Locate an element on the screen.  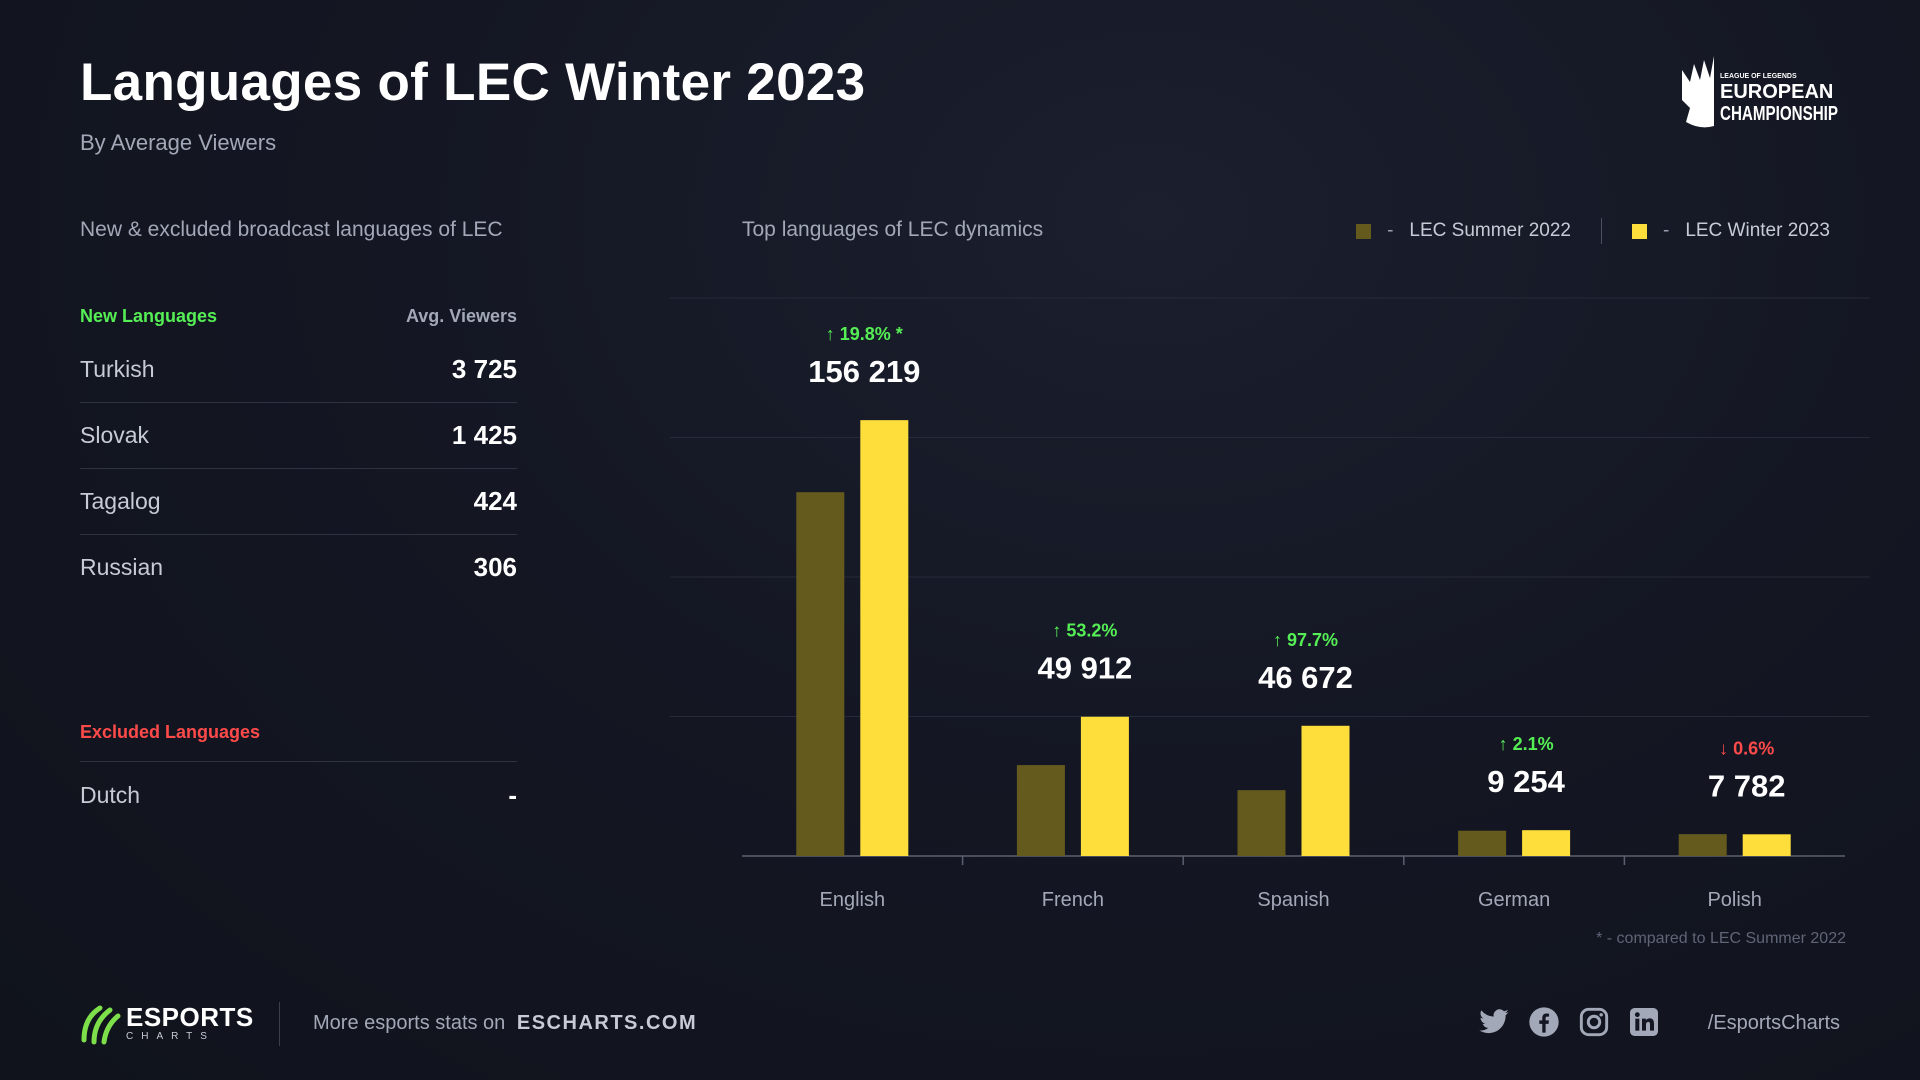
language-value: 306 is located at coordinates (495, 567).